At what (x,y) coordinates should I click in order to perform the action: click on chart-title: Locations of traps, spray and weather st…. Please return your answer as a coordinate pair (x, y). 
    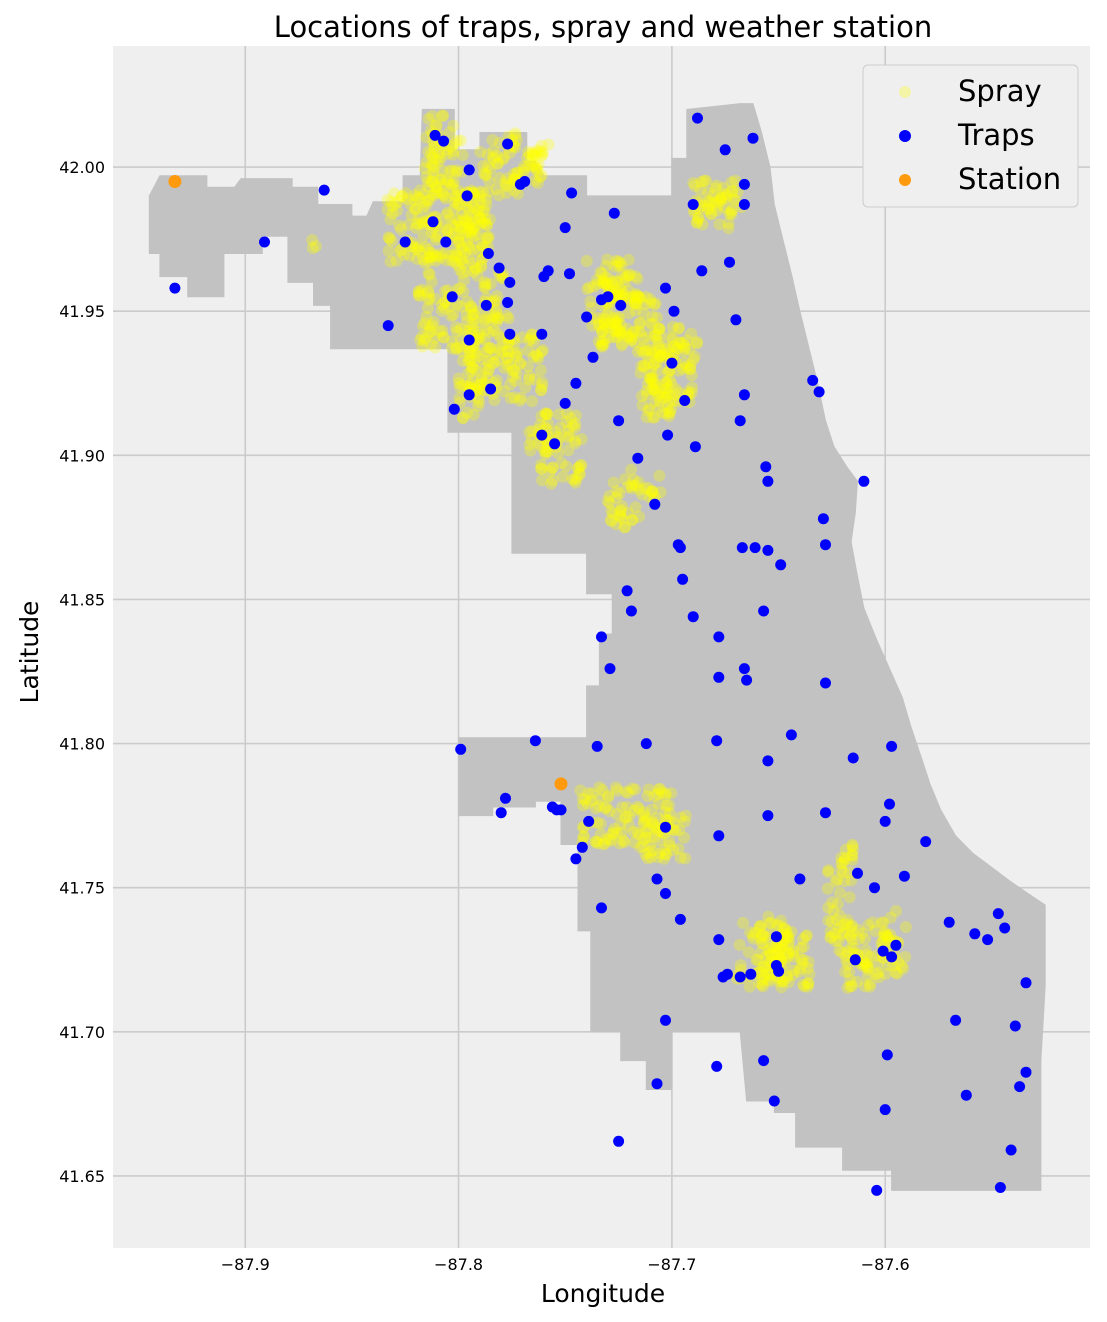
    Looking at the image, I should click on (603, 27).